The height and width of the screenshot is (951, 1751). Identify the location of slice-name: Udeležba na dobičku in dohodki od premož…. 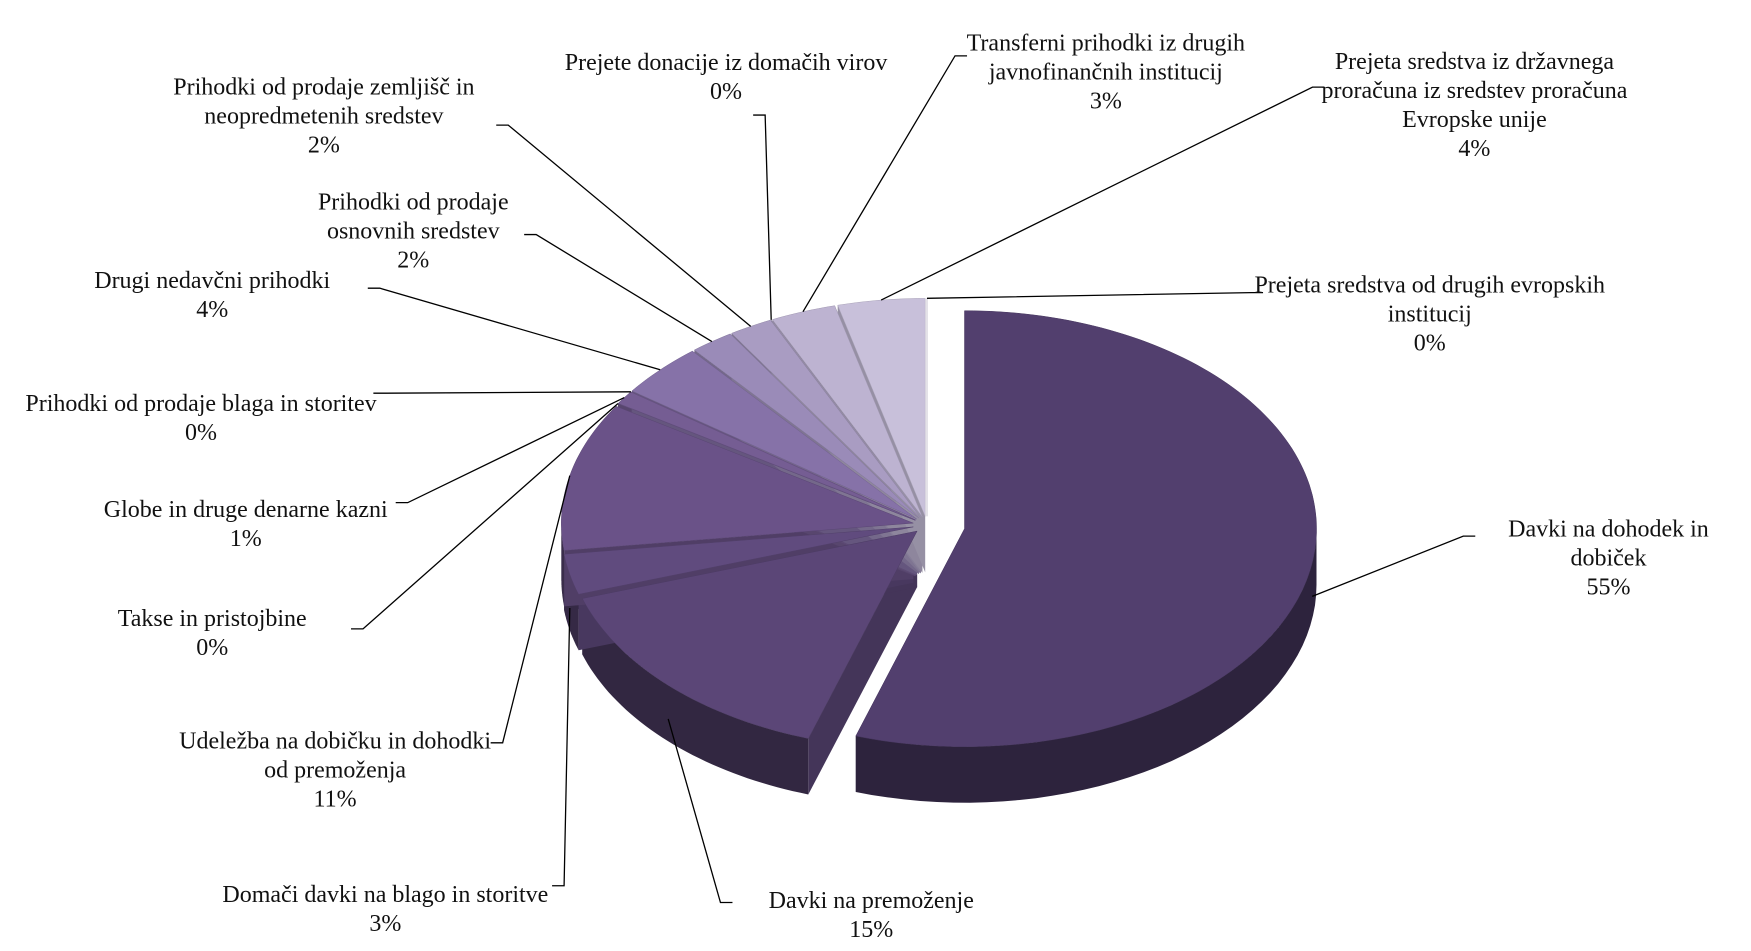
(335, 756).